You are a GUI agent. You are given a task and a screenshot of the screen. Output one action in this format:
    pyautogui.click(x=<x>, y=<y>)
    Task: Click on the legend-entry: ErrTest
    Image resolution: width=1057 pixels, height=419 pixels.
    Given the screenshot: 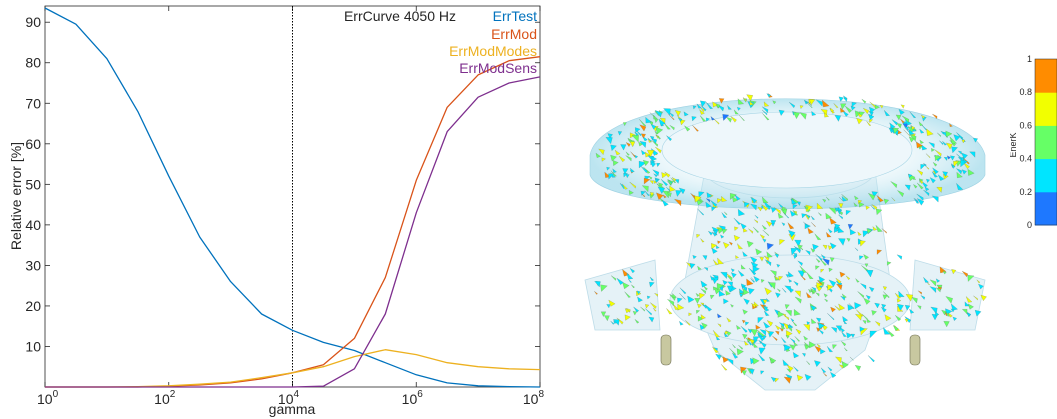 What is the action you would take?
    pyautogui.click(x=515, y=16)
    